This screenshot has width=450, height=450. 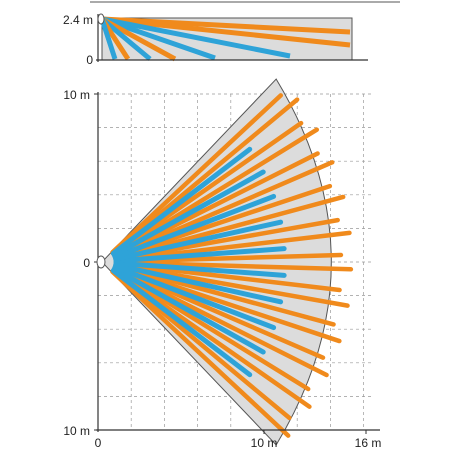 I want to click on x-label-10m: 10 m, so click(x=264, y=443).